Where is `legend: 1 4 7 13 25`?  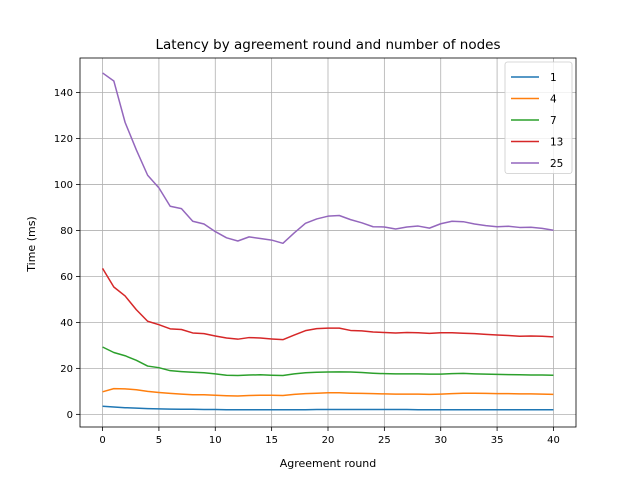
legend: 1 4 7 13 25 is located at coordinates (538, 117).